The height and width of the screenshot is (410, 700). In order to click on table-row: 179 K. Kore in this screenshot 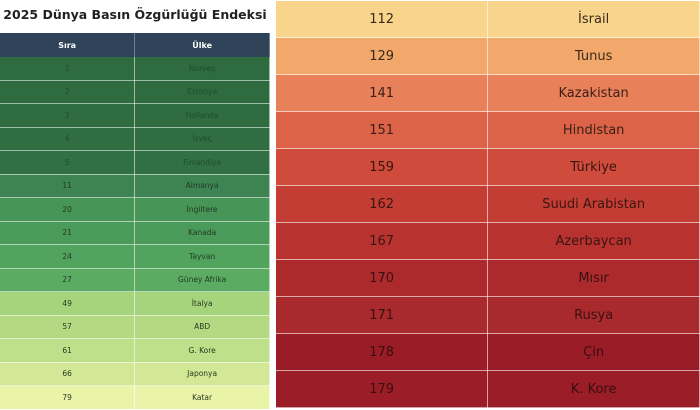, I will do `click(488, 389)`.